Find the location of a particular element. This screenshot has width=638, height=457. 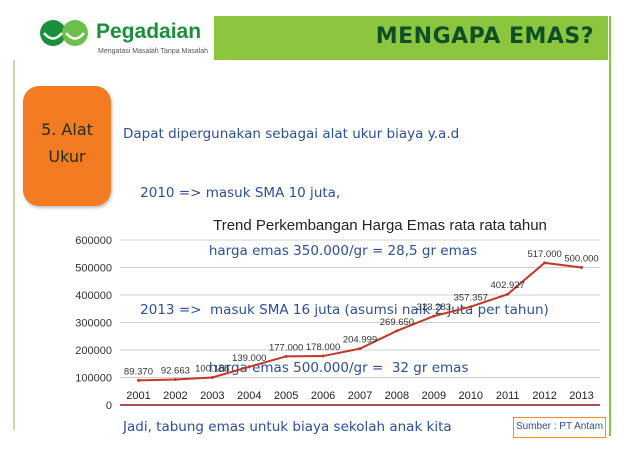

data-label: 269.650 is located at coordinates (397, 322).